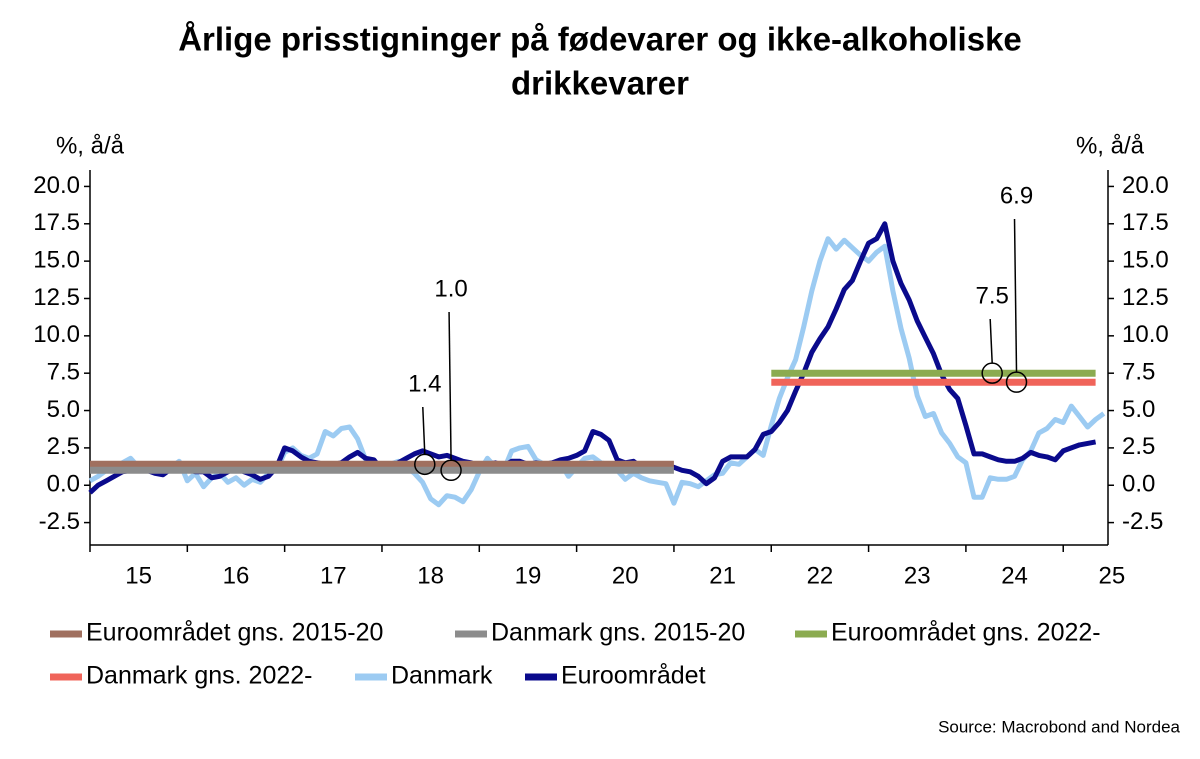 The width and height of the screenshot is (1200, 759). What do you see at coordinates (600, 83) in the screenshot?
I see `chart-title: drikkevarer` at bounding box center [600, 83].